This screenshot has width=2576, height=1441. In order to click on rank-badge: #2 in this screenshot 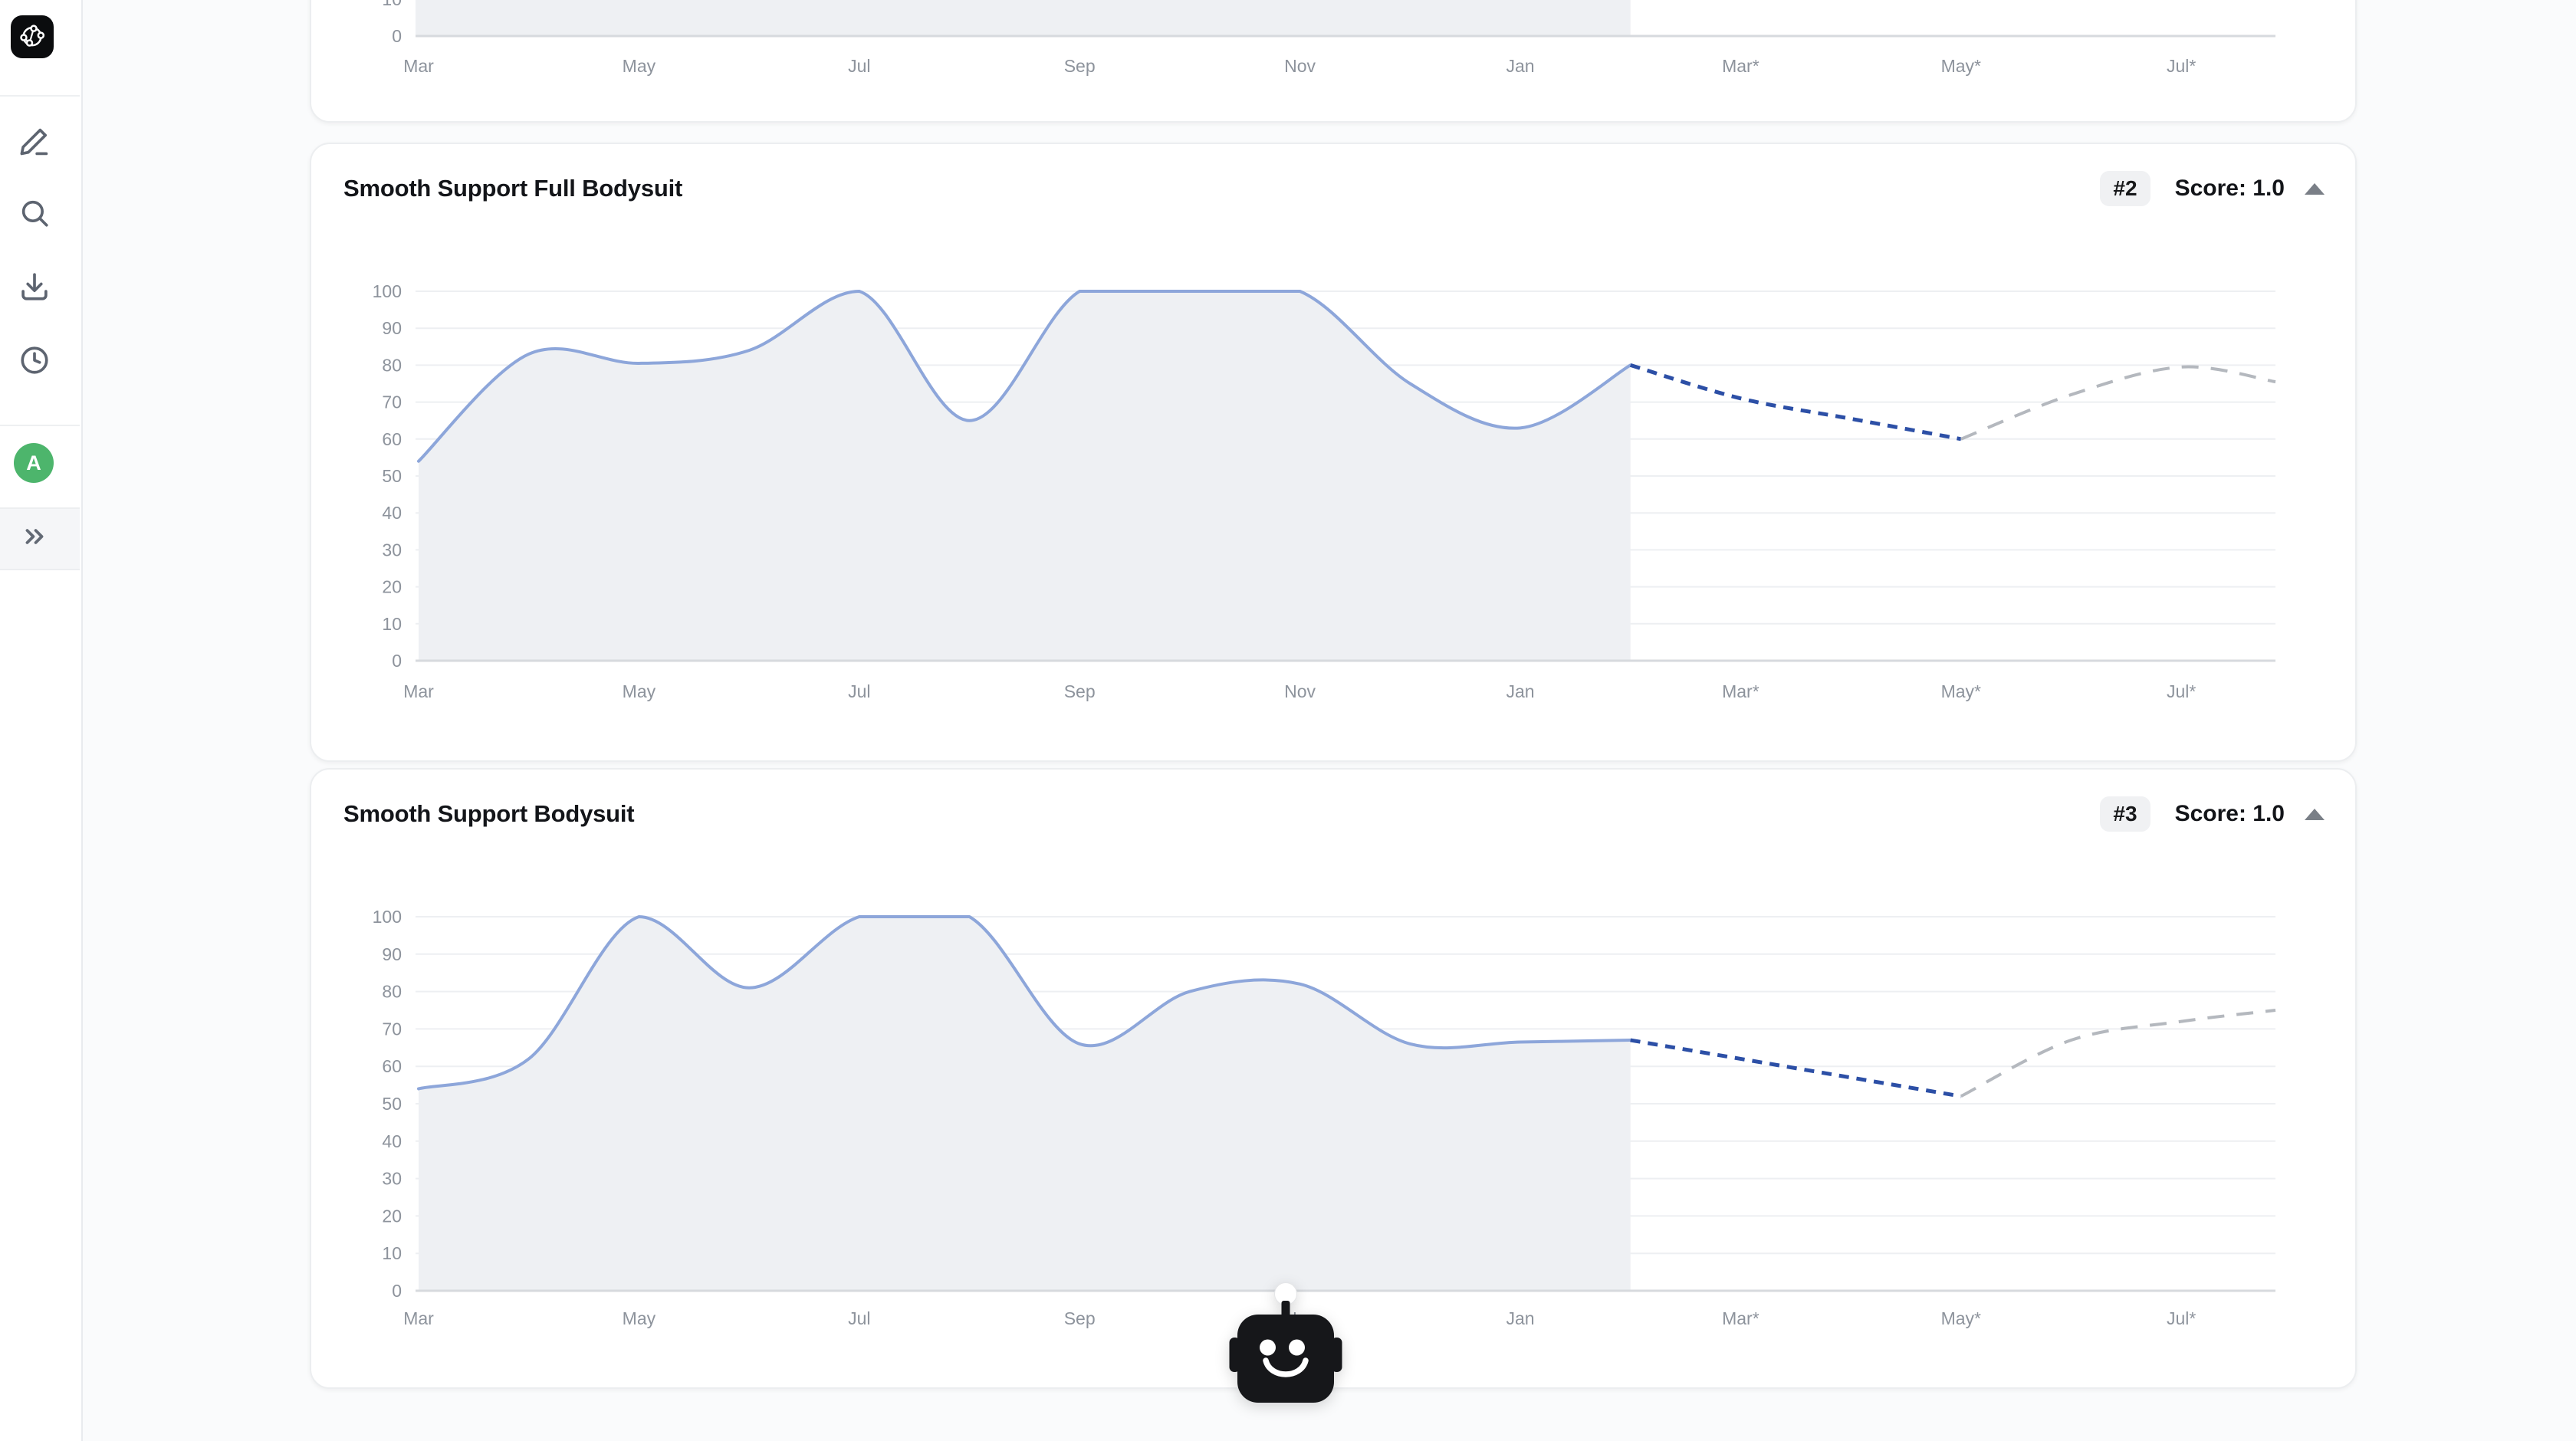, I will do `click(2125, 188)`.